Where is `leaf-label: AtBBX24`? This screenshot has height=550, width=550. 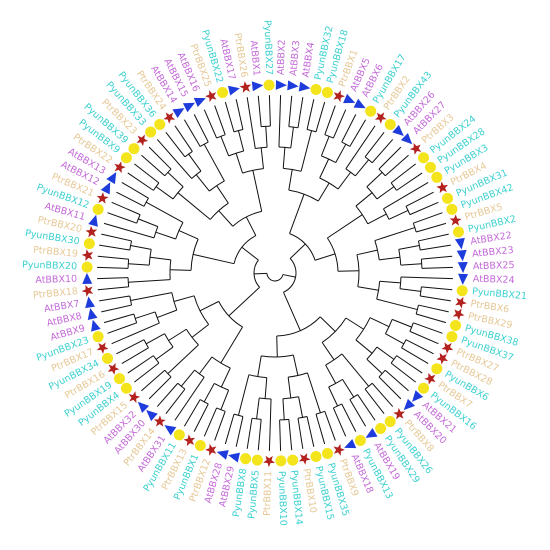 leaf-label: AtBBX24 is located at coordinates (494, 280).